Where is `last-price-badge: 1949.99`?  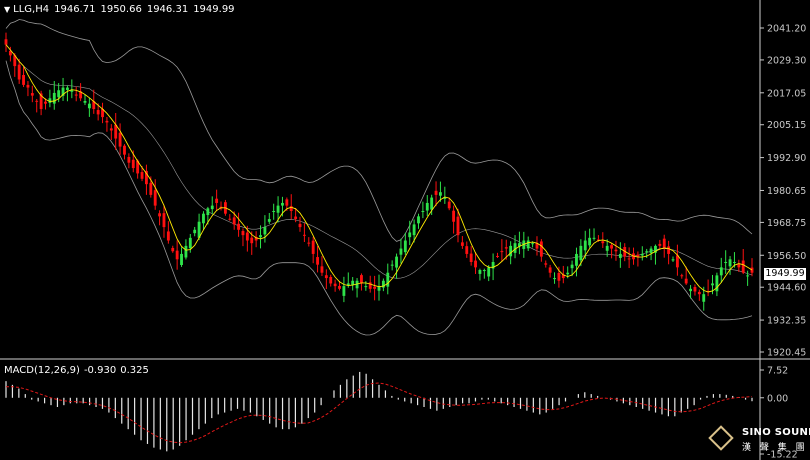 last-price-badge: 1949.99 is located at coordinates (785, 274).